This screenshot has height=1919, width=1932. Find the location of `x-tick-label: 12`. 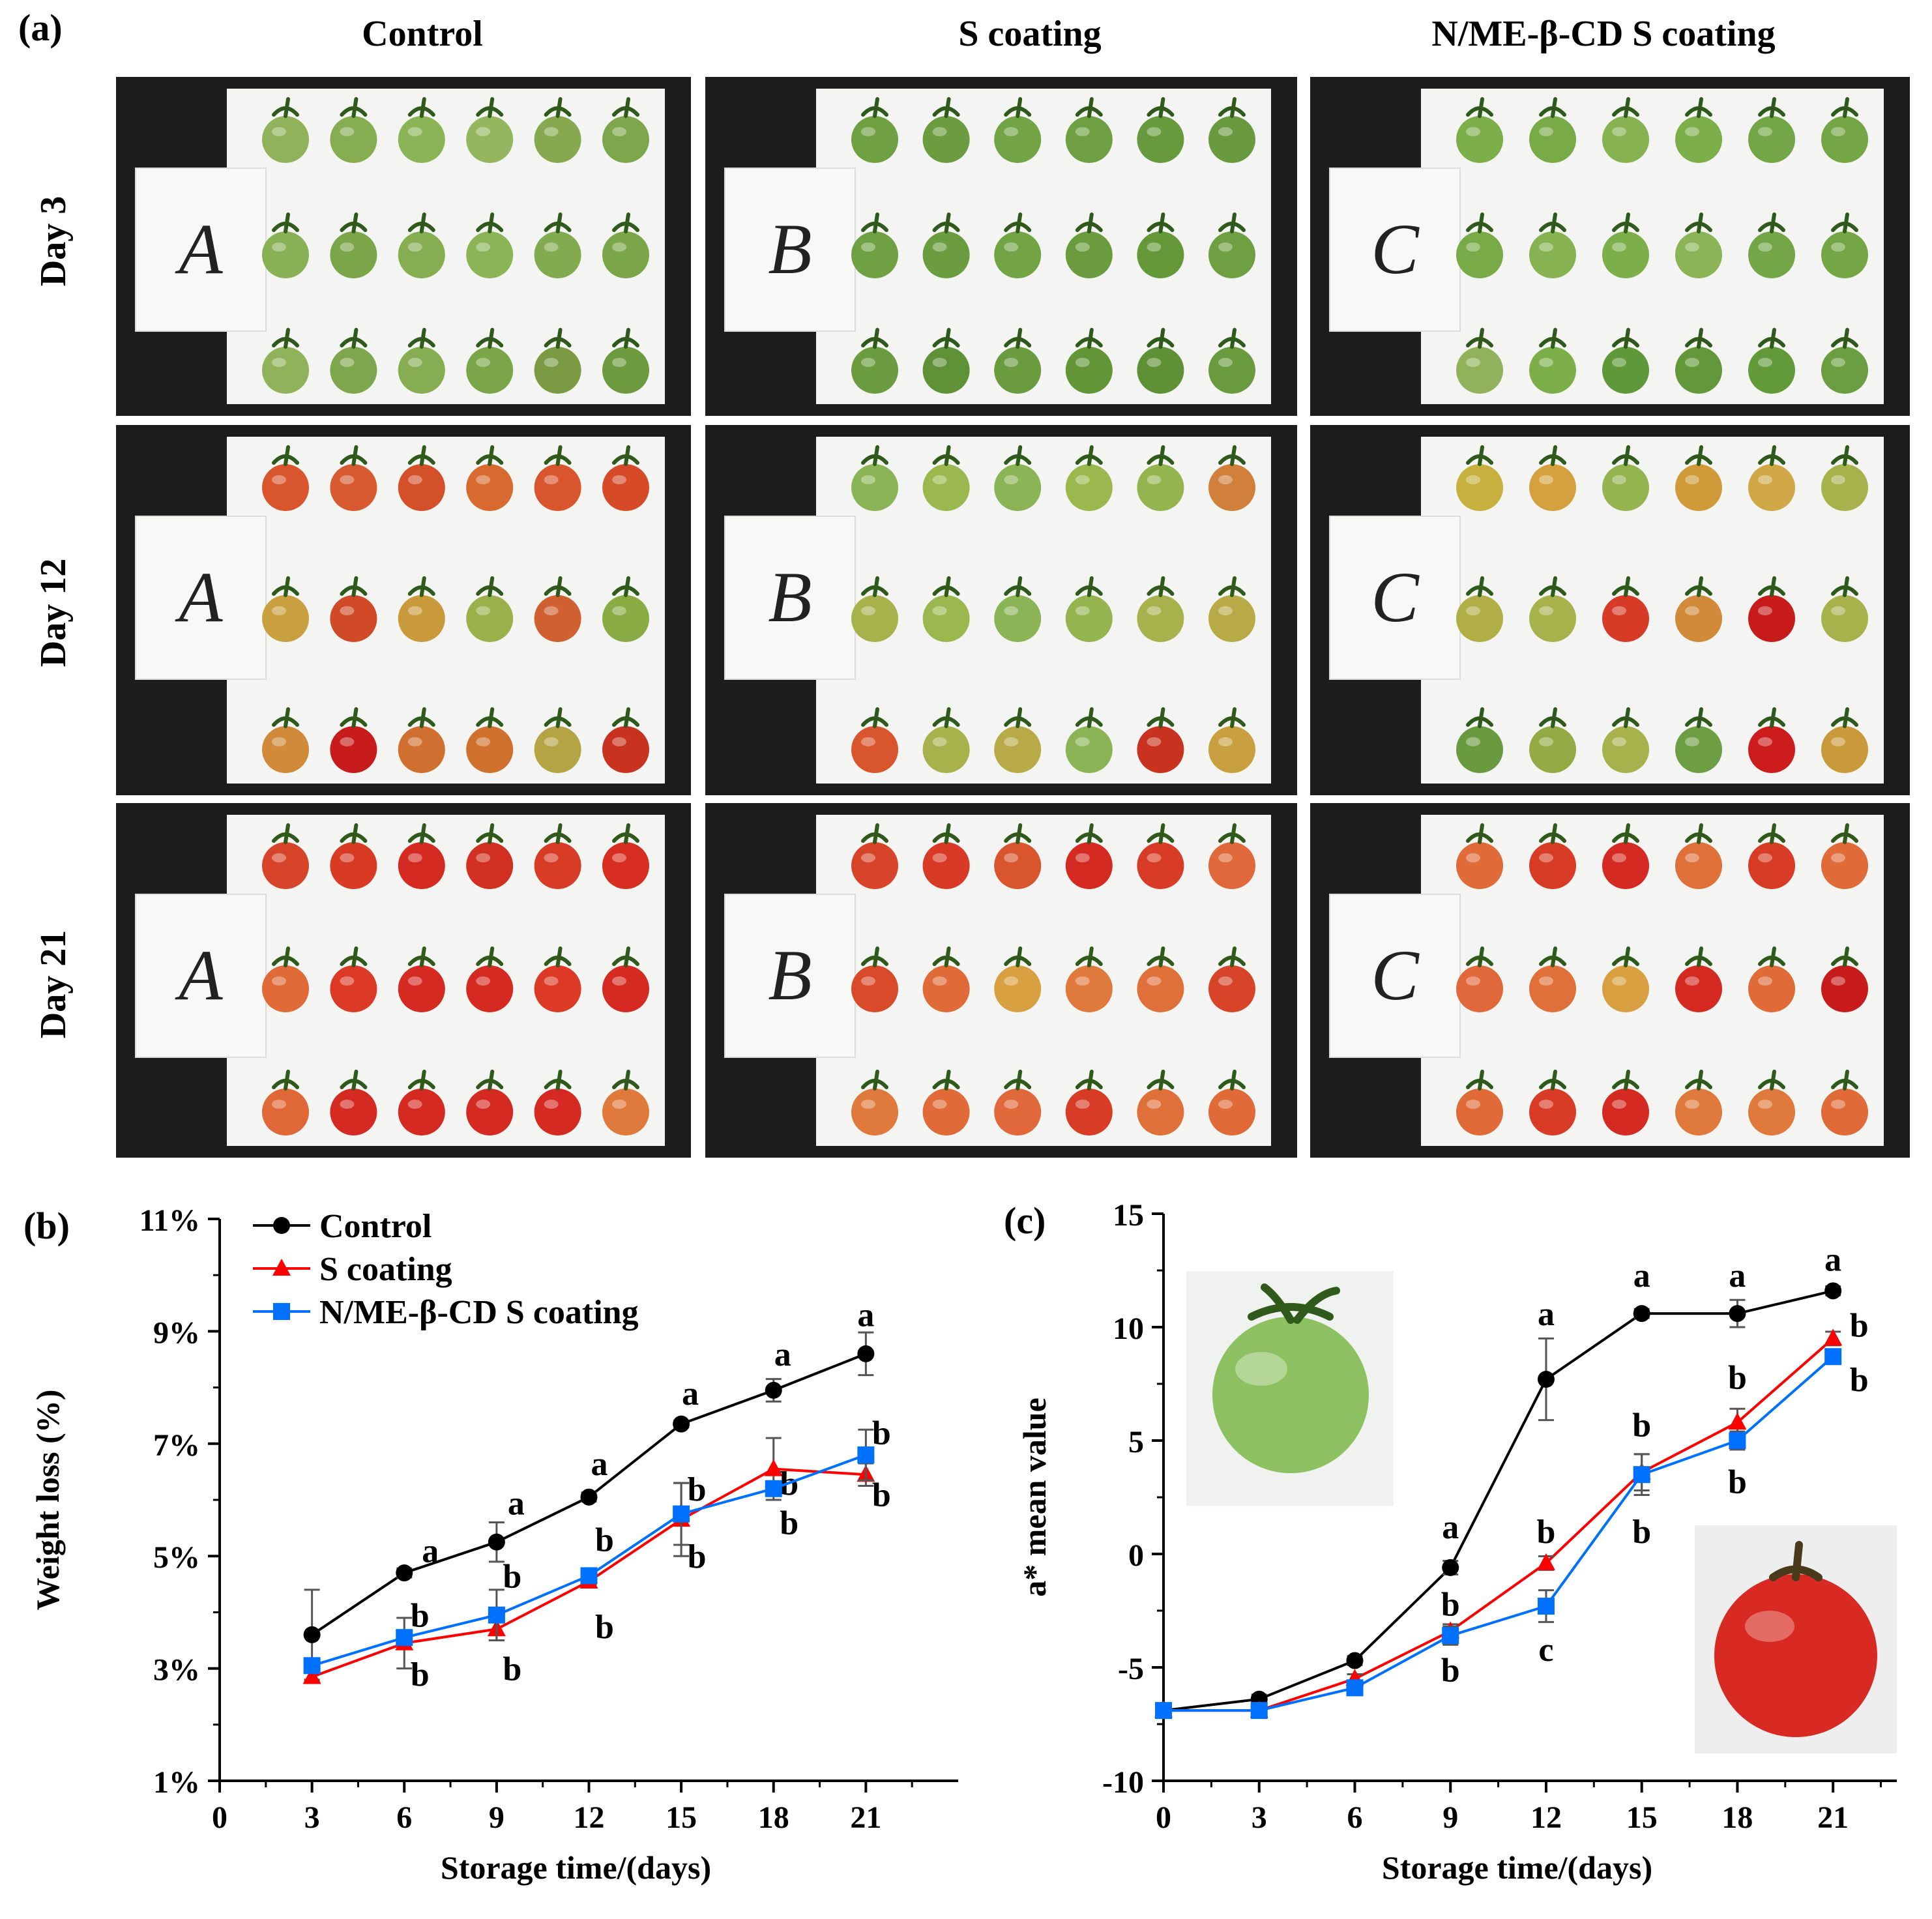

x-tick-label: 12 is located at coordinates (589, 1817).